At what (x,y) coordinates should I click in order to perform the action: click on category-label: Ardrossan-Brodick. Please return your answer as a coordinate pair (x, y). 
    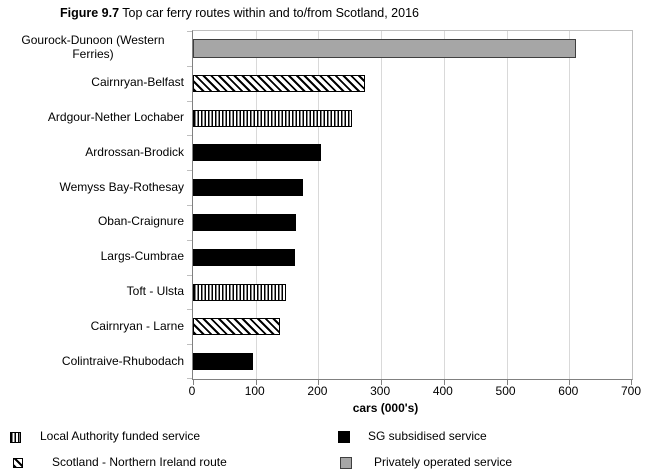
    Looking at the image, I should click on (134, 151).